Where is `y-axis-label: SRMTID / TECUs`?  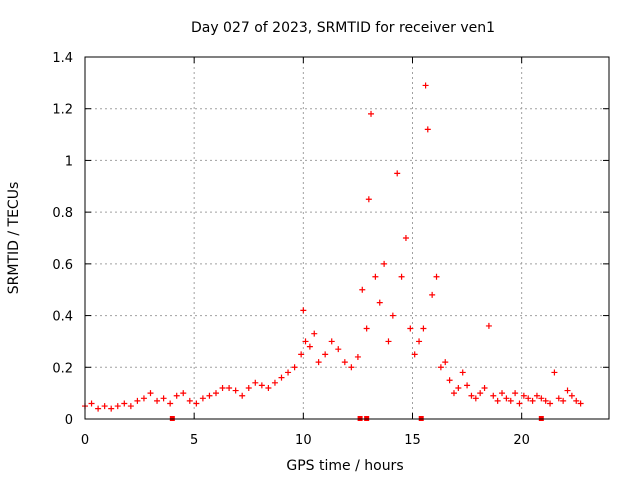
y-axis-label: SRMTID / TECUs is located at coordinates (14, 238).